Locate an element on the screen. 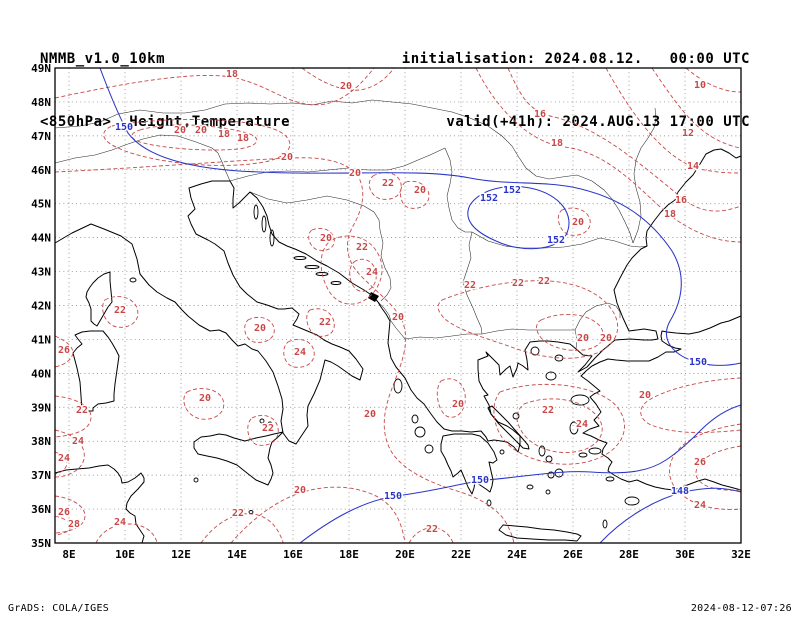 The image size is (800, 618). island-ikaria is located at coordinates (583, 455).